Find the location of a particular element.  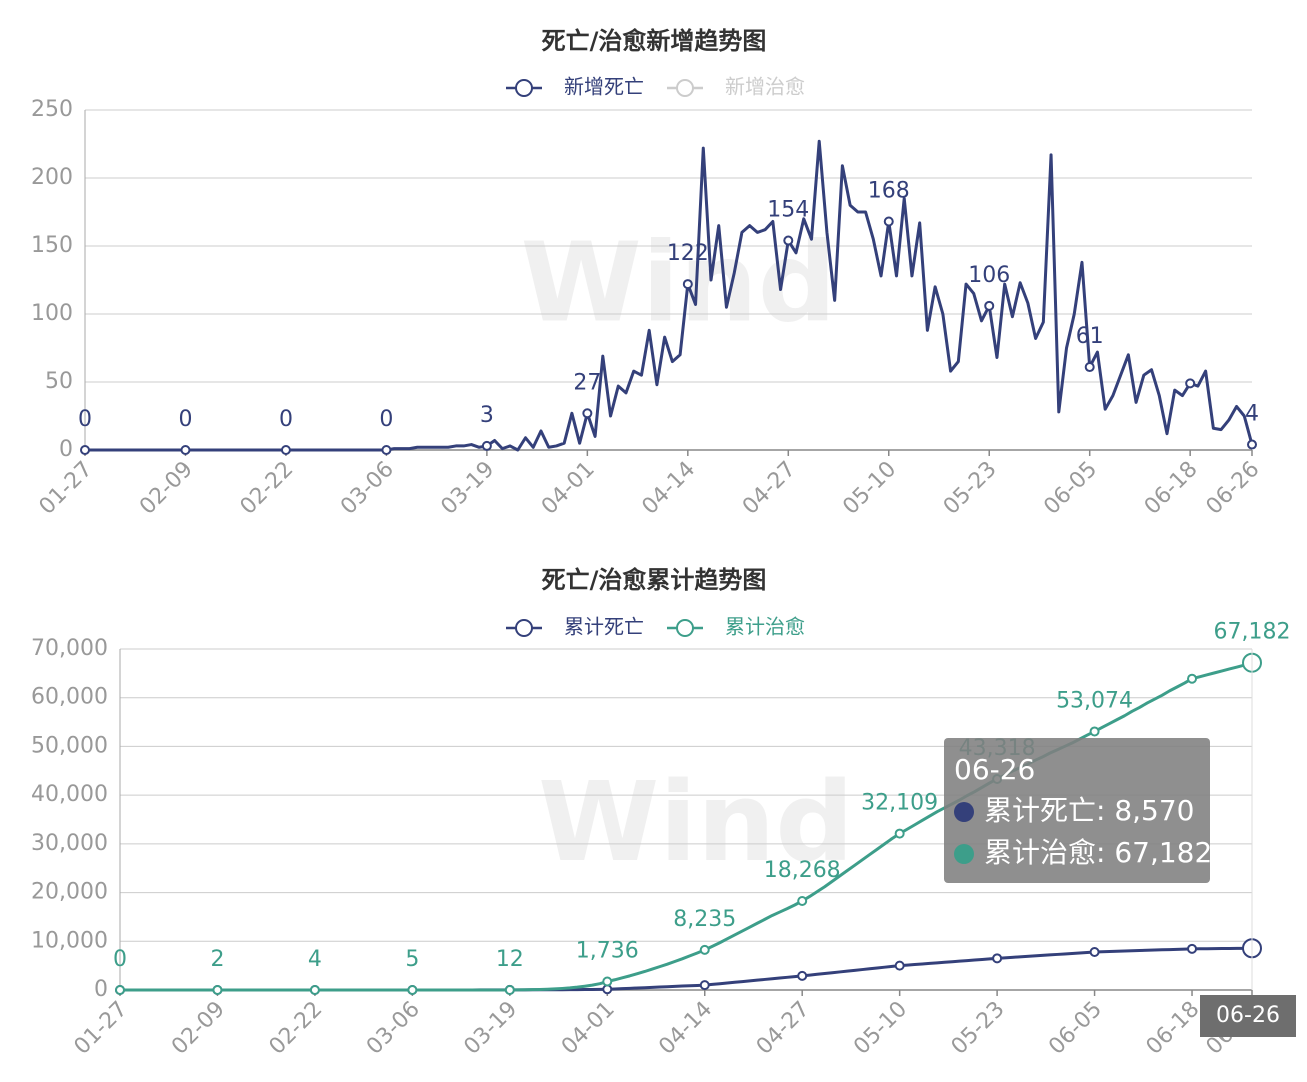

data-label: 61 is located at coordinates (1090, 336).